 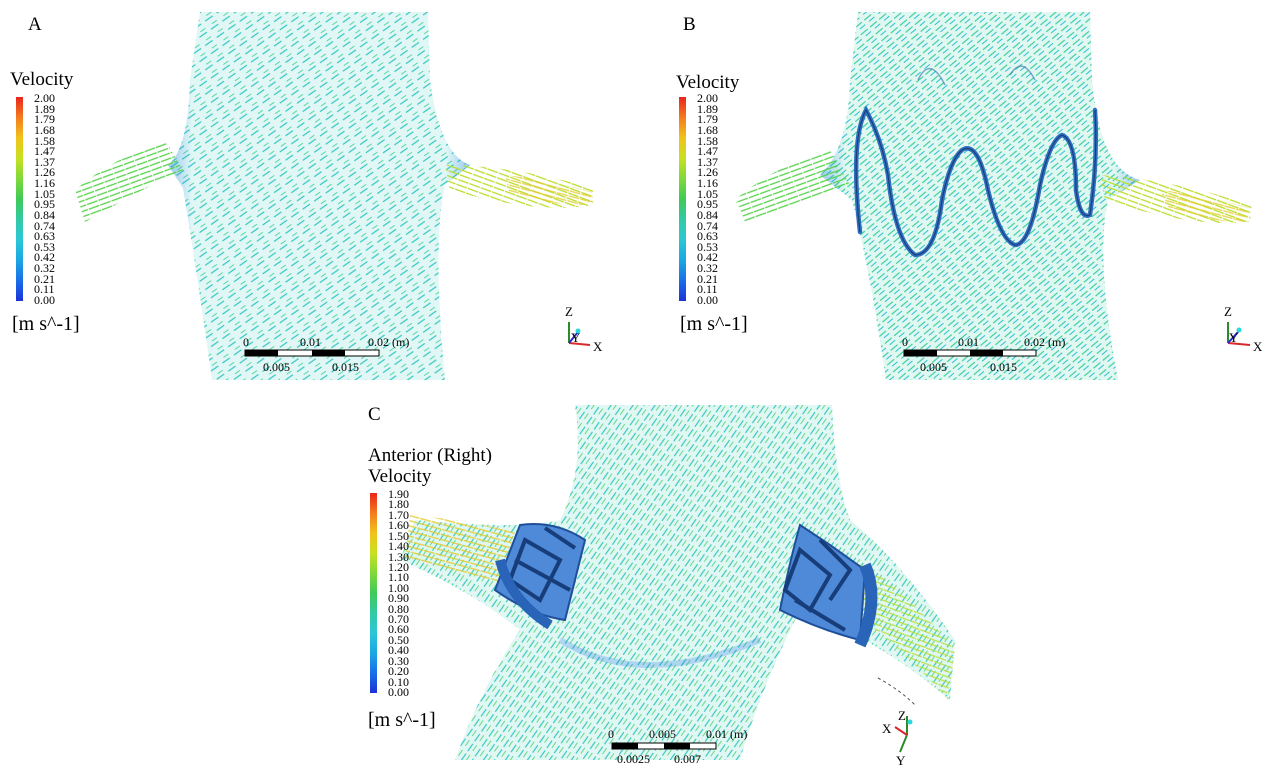 What do you see at coordinates (398, 639) in the screenshot?
I see `colorbar-tick-label: 0.50` at bounding box center [398, 639].